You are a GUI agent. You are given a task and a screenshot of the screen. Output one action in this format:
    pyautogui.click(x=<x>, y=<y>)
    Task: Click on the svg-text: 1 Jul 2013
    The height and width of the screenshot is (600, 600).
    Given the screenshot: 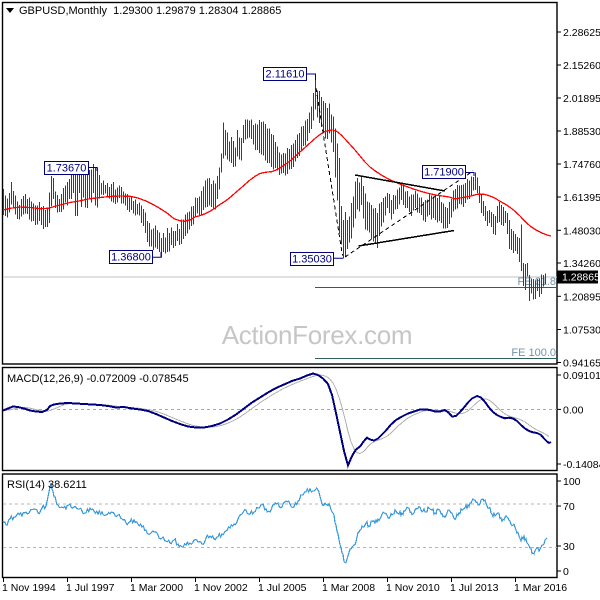 What is the action you would take?
    pyautogui.click(x=474, y=588)
    